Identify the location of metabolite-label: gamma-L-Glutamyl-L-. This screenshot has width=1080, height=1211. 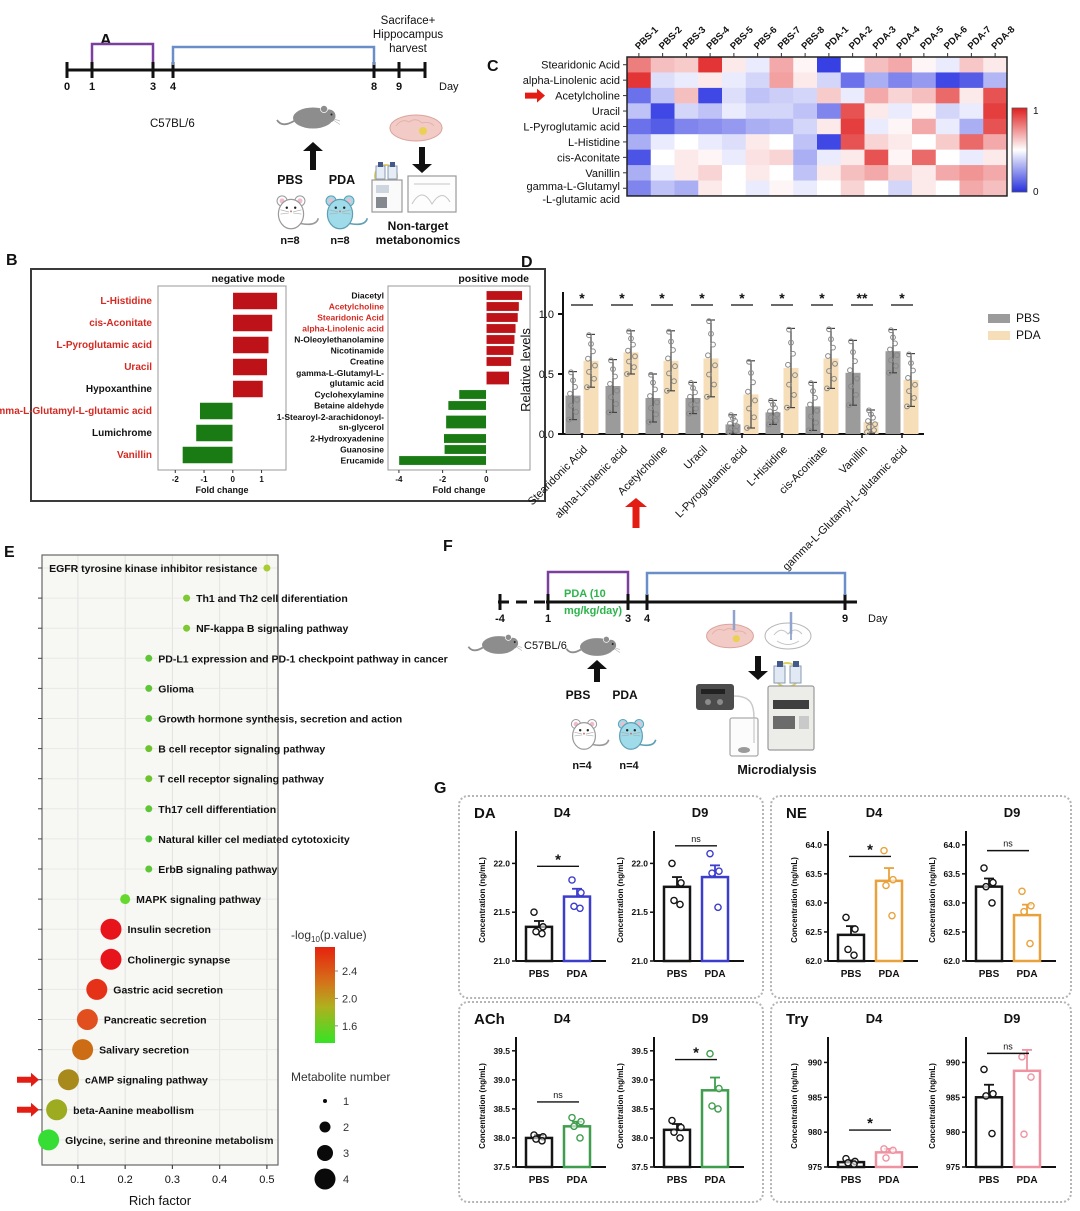
(340, 373).